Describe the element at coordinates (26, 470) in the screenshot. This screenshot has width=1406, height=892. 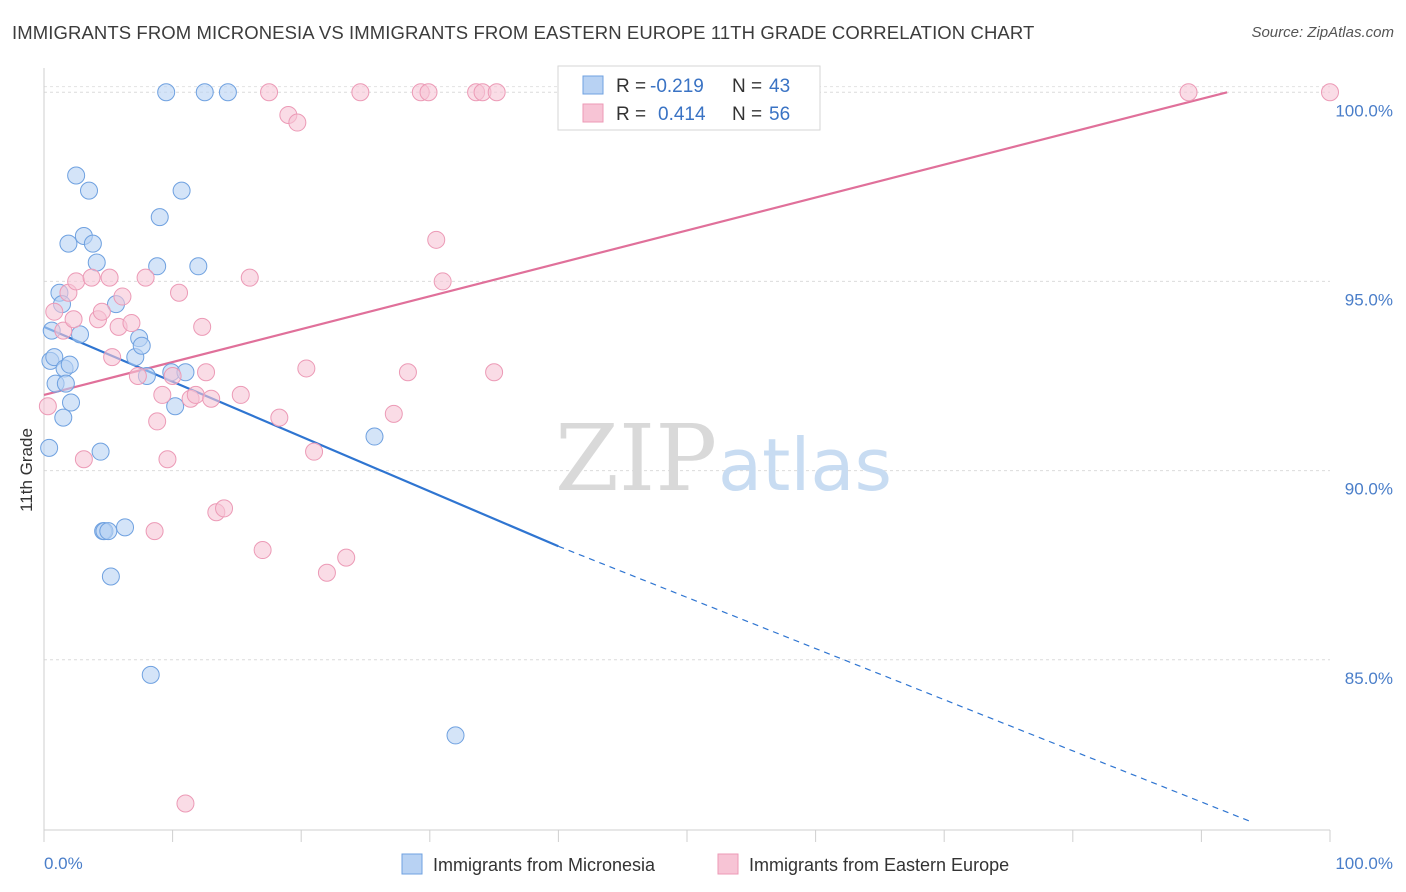
I see `y-axis-label: 11th Grade` at that location.